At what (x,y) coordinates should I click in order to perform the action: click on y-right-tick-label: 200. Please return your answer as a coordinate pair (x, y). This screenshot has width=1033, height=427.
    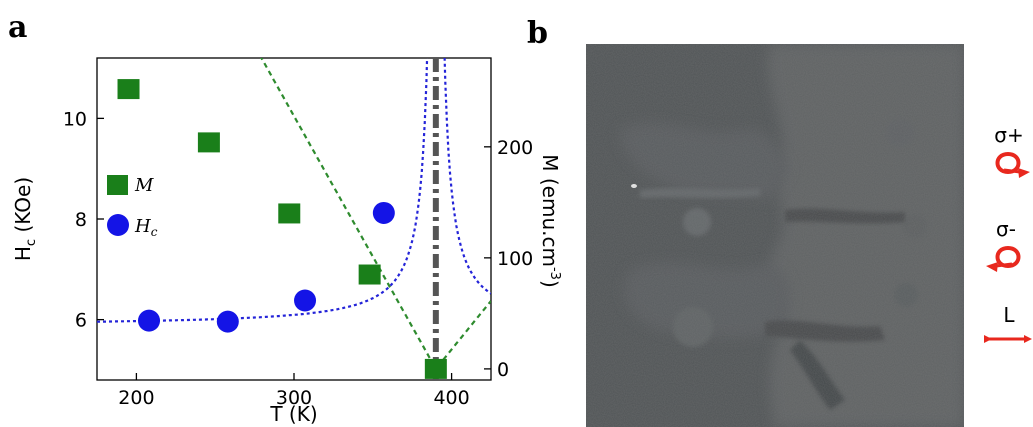
    Looking at the image, I should click on (515, 148).